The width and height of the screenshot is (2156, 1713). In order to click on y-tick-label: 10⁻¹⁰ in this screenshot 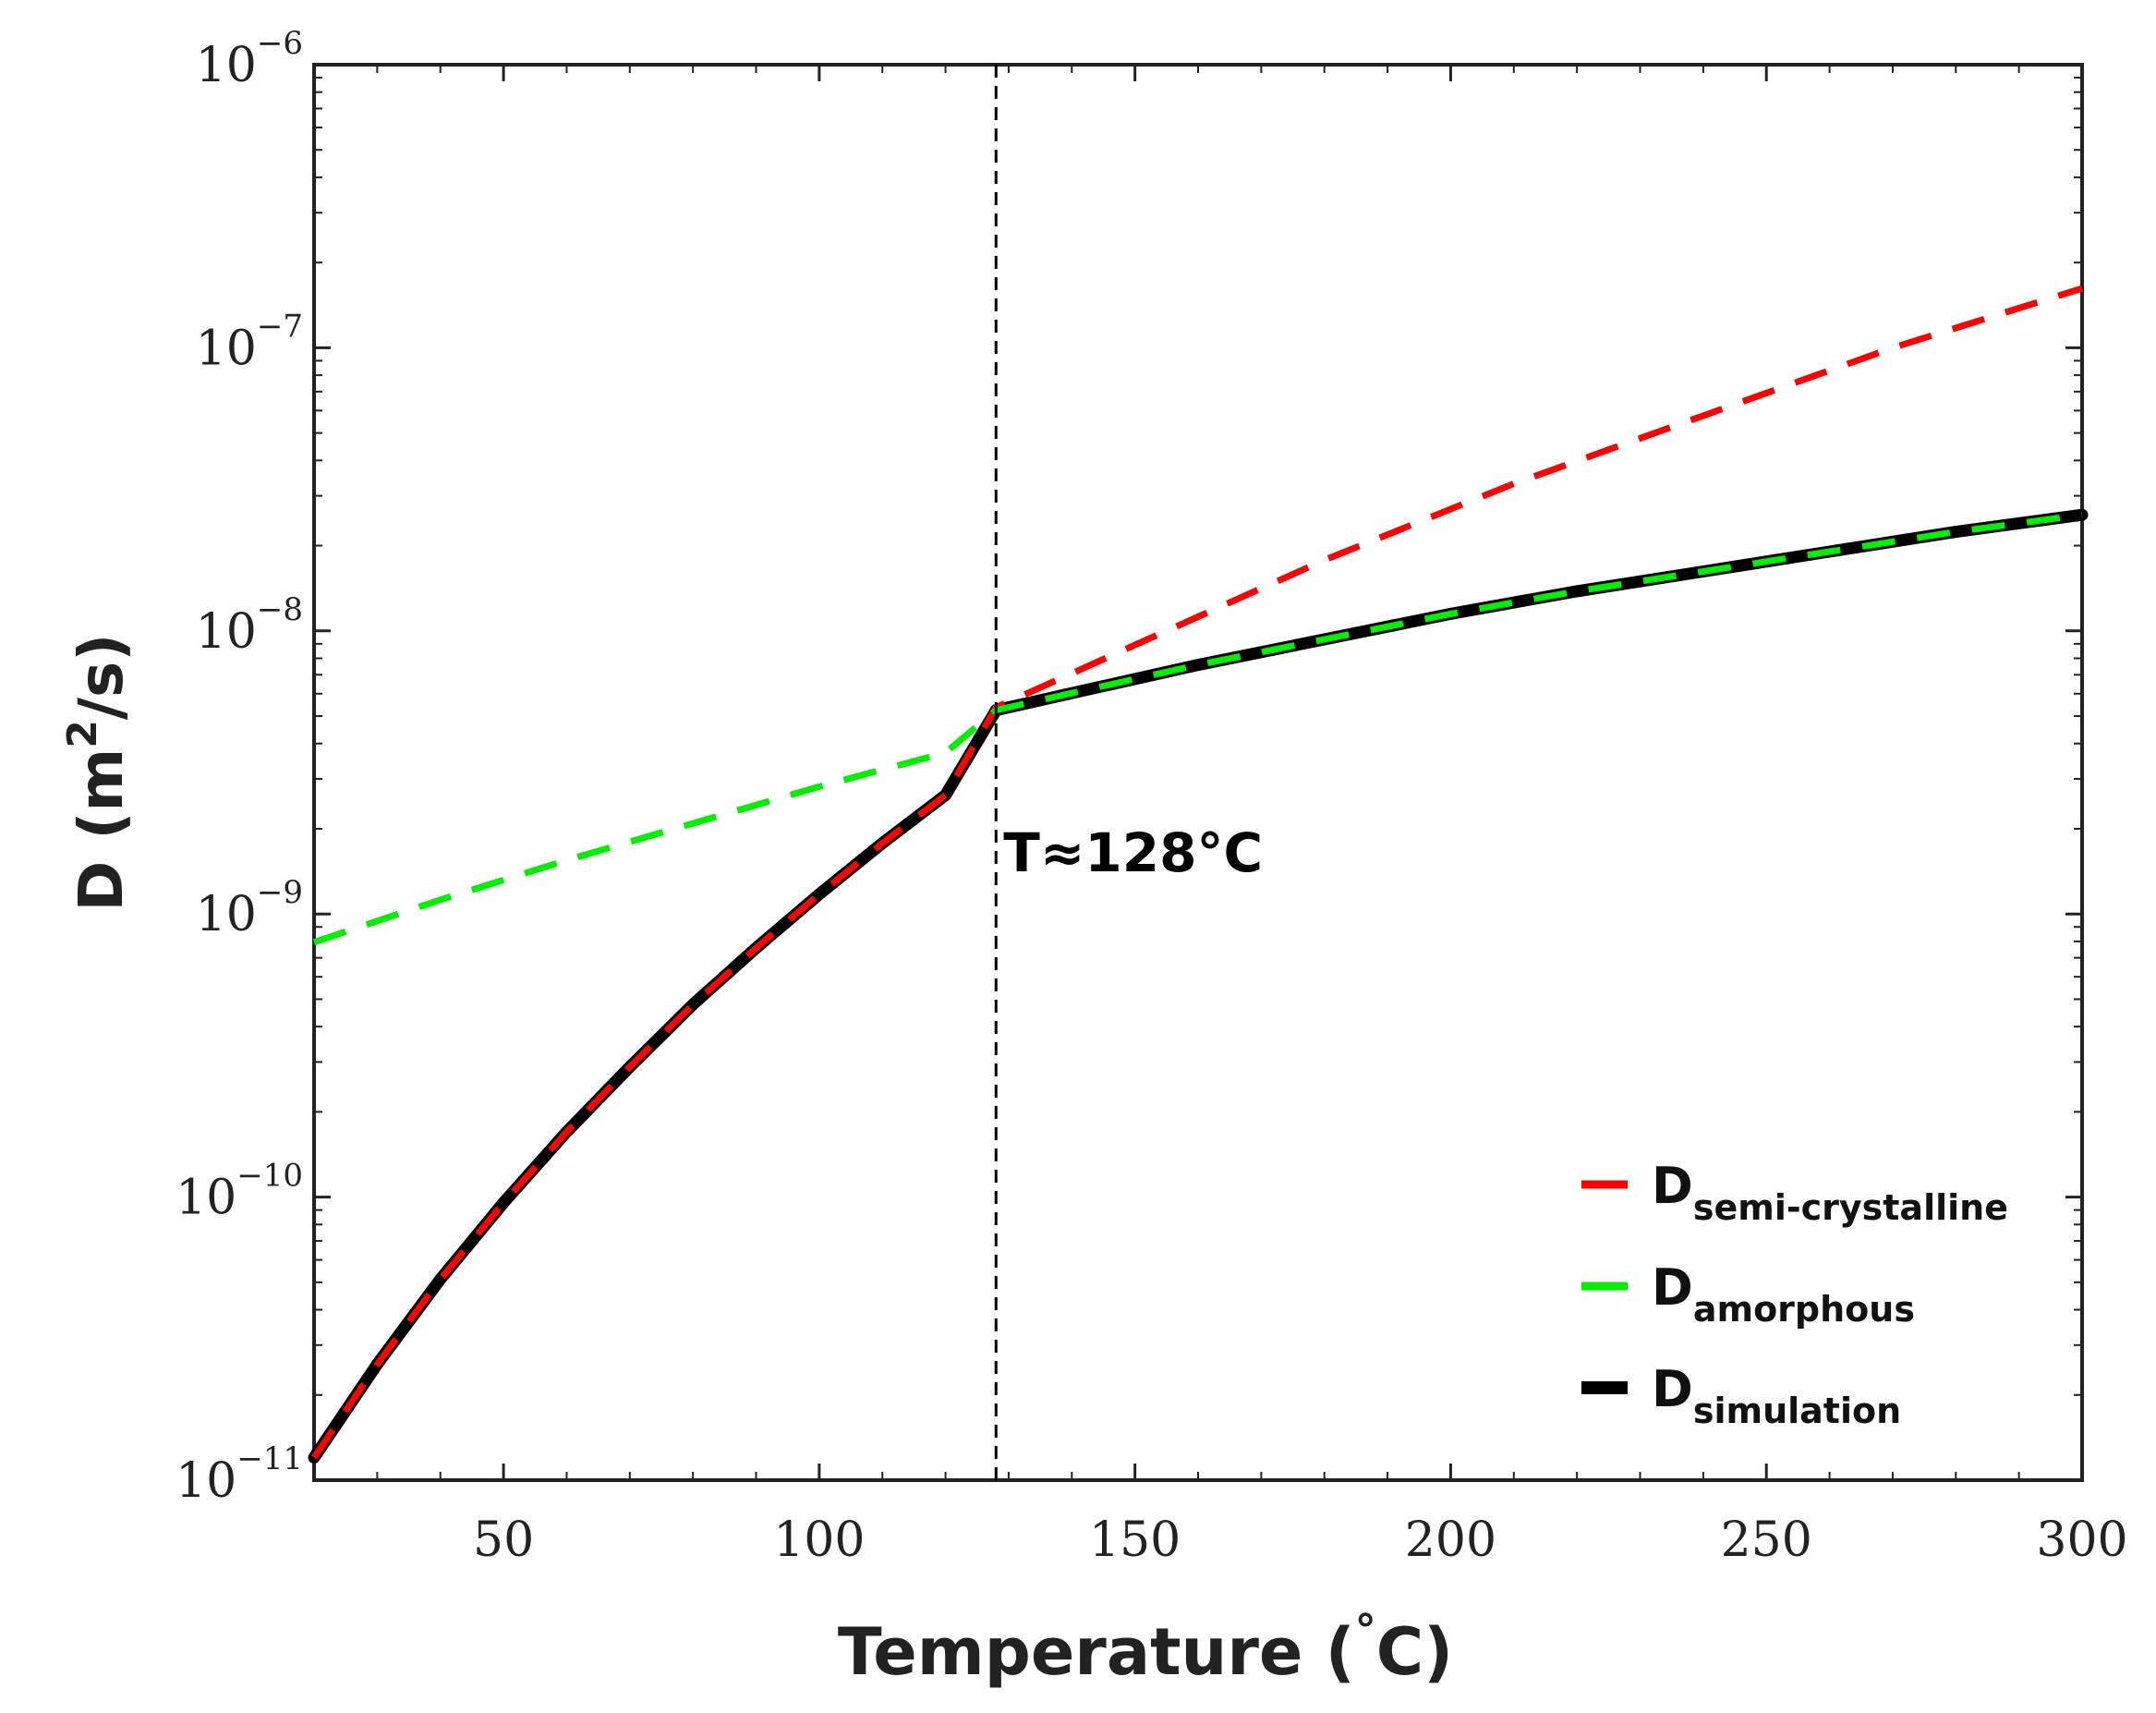, I will do `click(239, 1192)`.